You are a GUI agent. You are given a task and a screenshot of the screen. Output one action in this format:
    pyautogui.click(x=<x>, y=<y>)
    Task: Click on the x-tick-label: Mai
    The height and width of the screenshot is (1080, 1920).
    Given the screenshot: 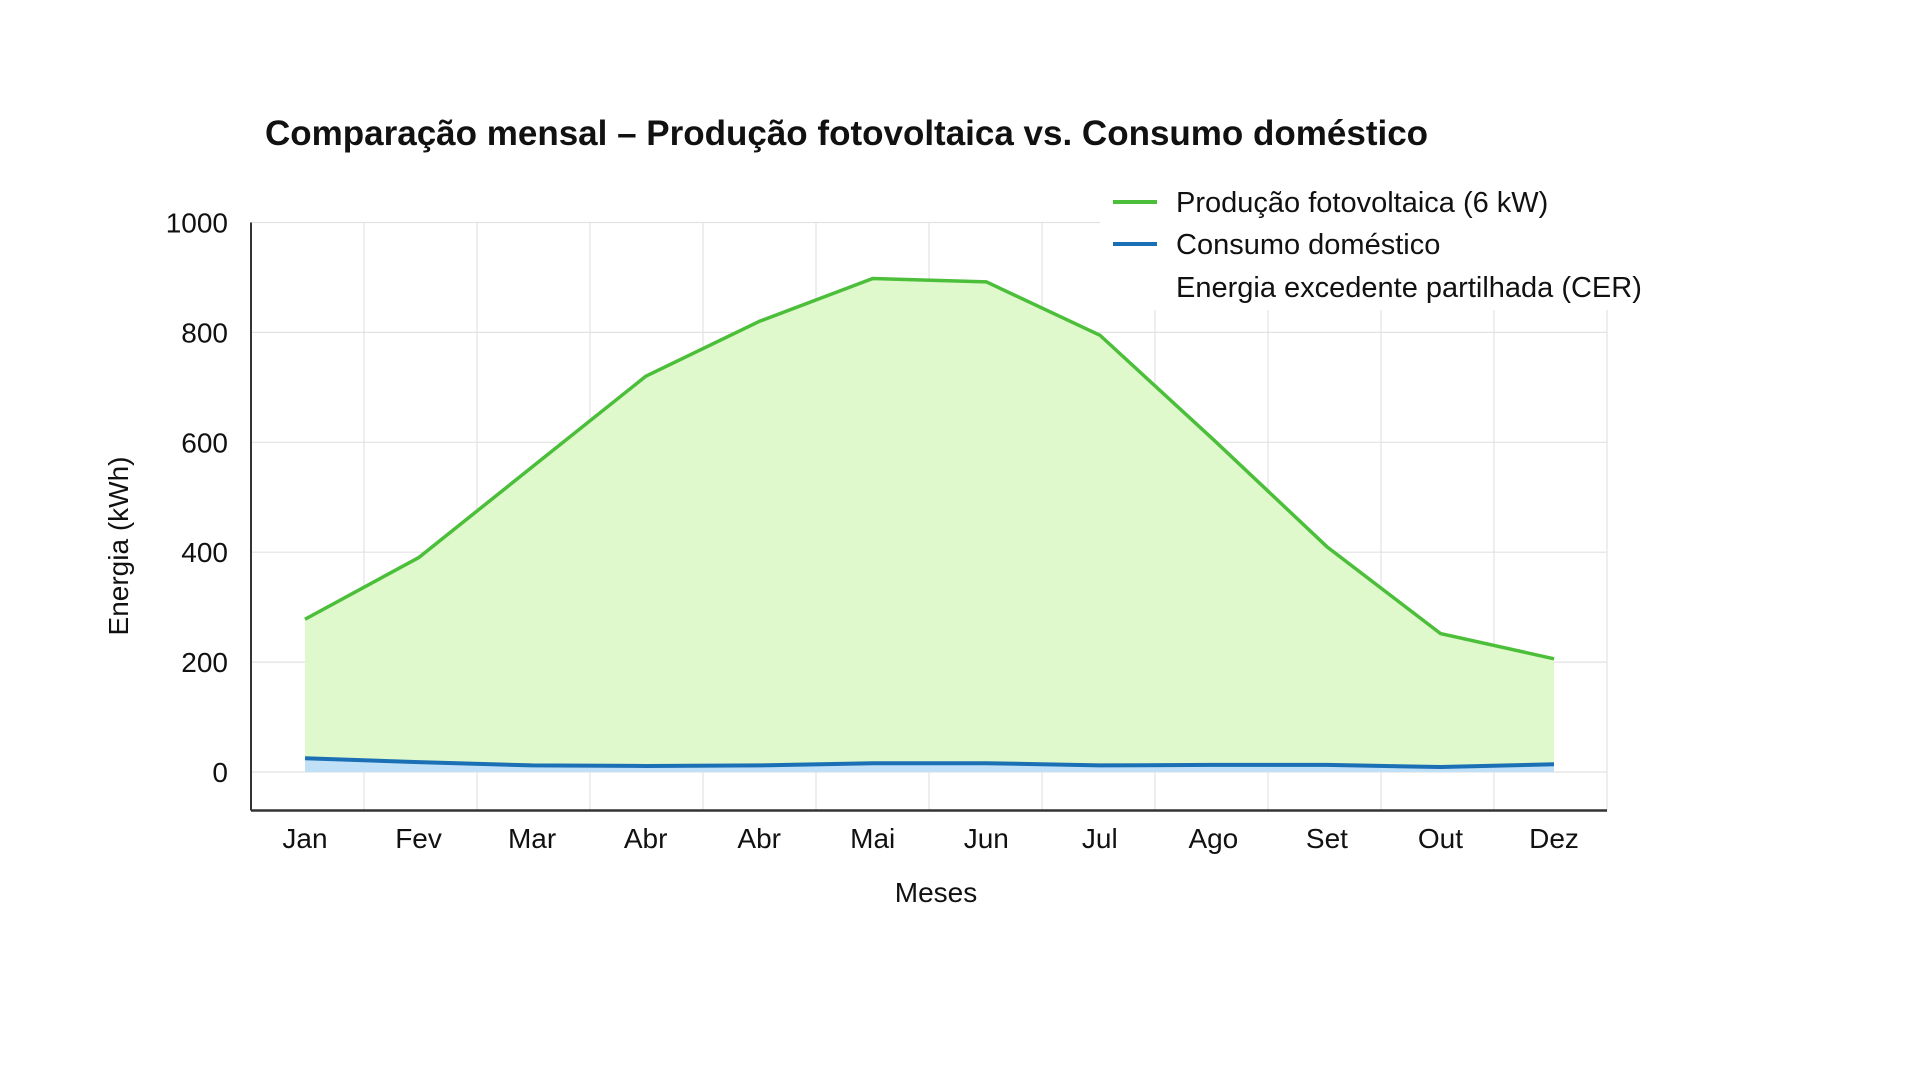 What is the action you would take?
    pyautogui.click(x=872, y=838)
    